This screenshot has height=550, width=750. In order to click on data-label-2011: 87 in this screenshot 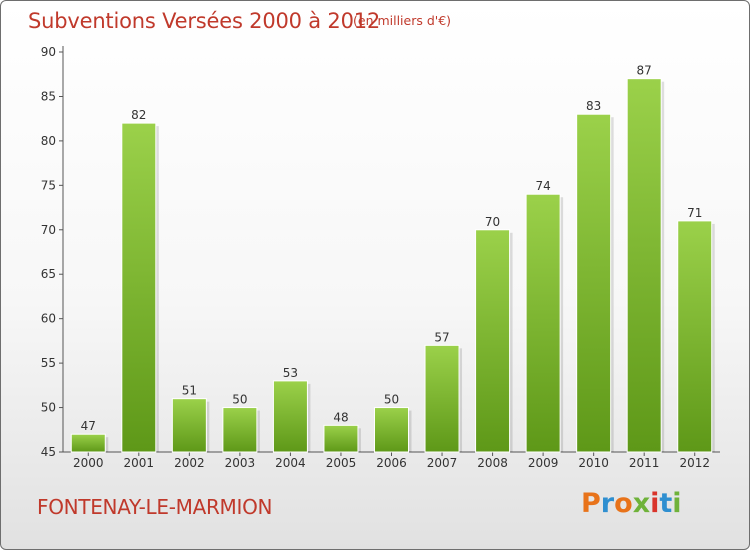, I will do `click(644, 71)`.